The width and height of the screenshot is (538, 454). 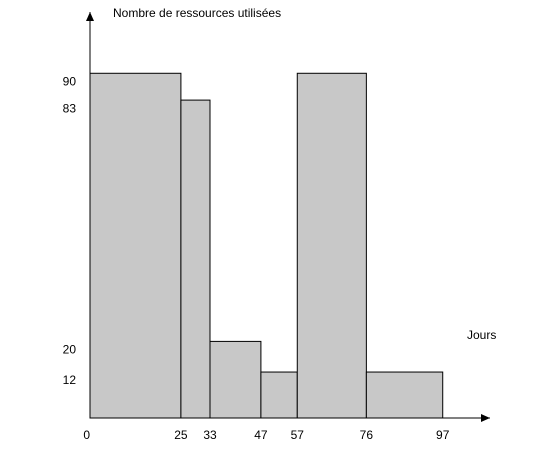 I want to click on x-axis-arrow, so click(x=485, y=418).